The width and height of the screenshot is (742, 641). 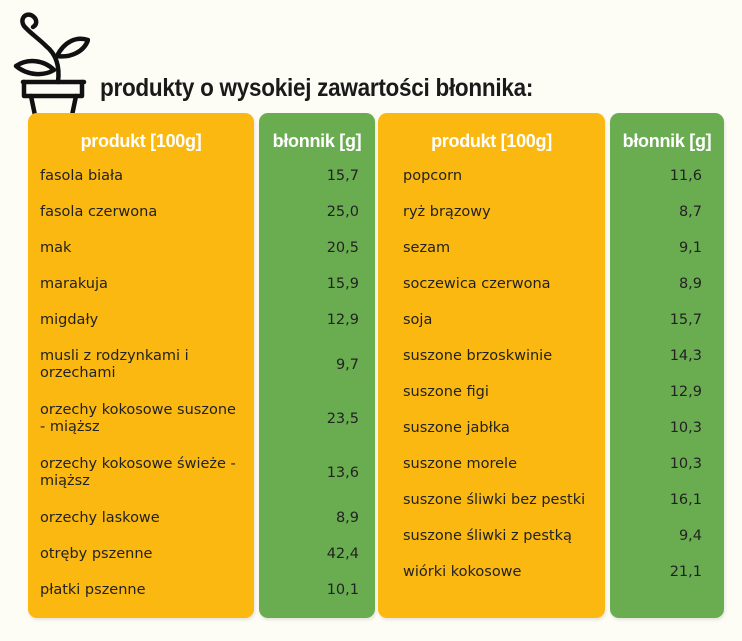 What do you see at coordinates (418, 319) in the screenshot?
I see `table-row: soja` at bounding box center [418, 319].